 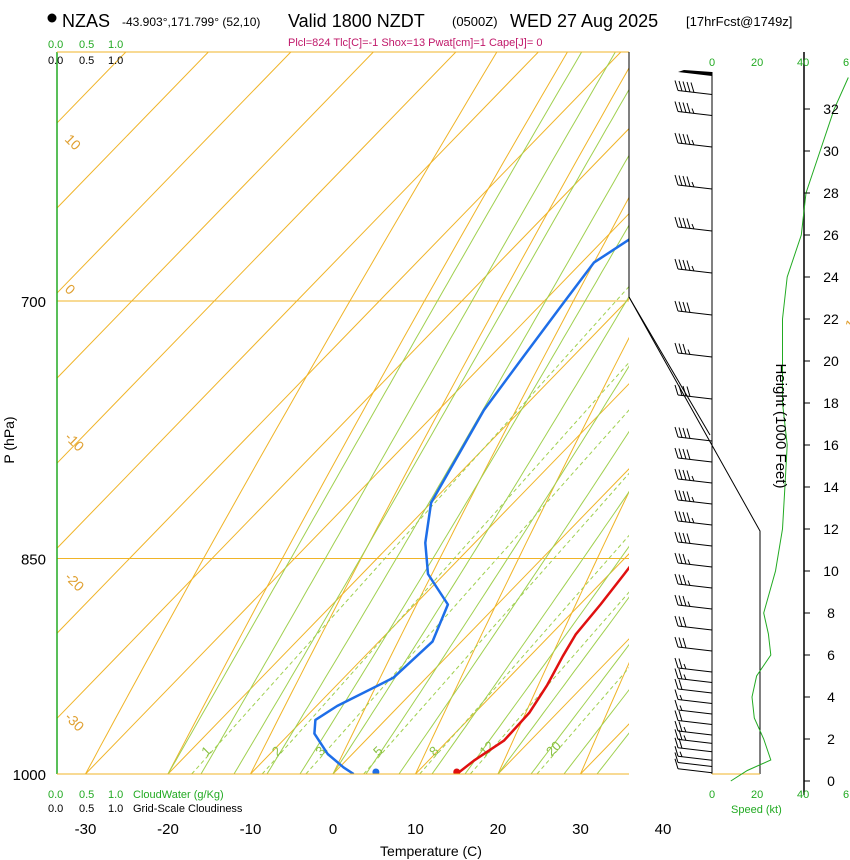 What do you see at coordinates (831, 739) in the screenshot?
I see `height-tick-label: 2` at bounding box center [831, 739].